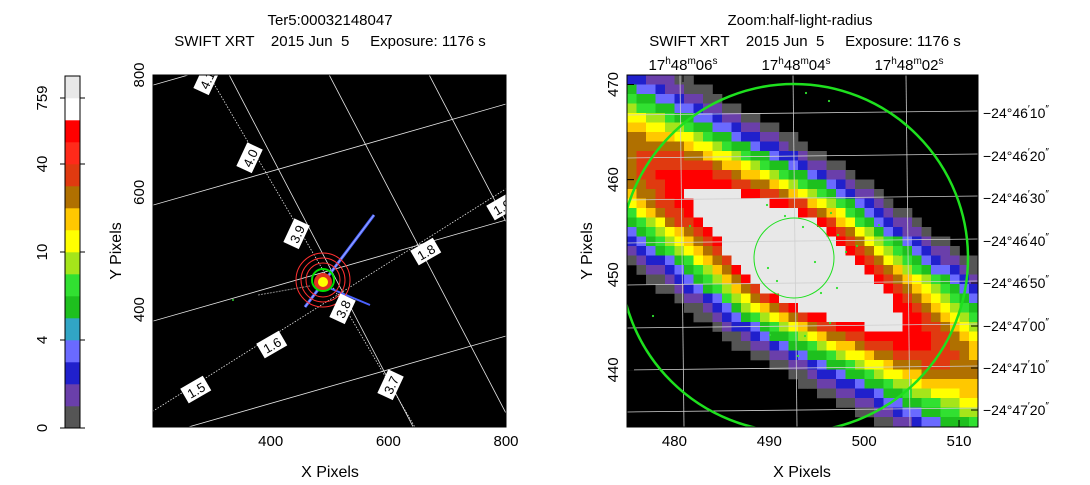  What do you see at coordinates (323, 280) in the screenshot?
I see `source-regions` at bounding box center [323, 280].